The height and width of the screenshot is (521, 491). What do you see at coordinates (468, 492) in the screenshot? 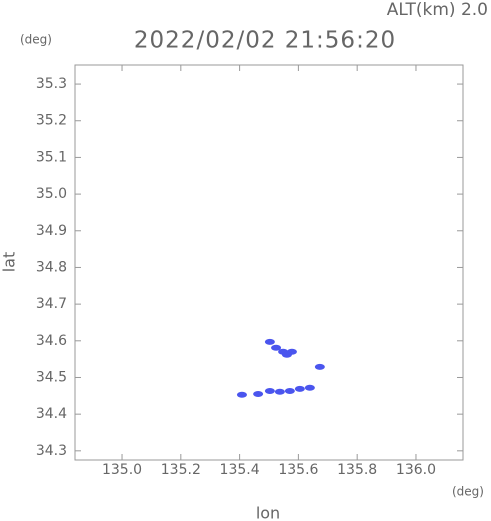
I see `x-unit: (deg)` at bounding box center [468, 492].